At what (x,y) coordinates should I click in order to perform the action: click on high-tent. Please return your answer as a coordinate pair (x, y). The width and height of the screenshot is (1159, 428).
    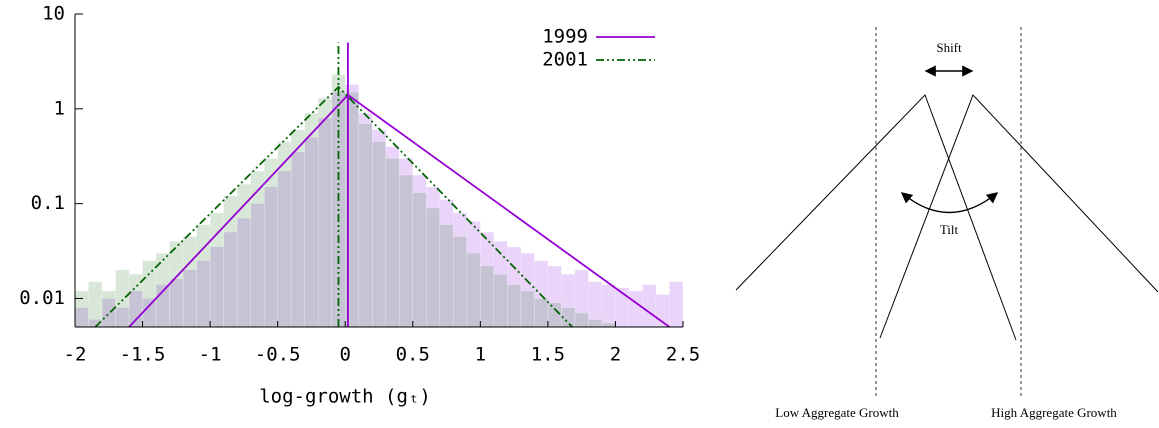
    Looking at the image, I should click on (1019, 216).